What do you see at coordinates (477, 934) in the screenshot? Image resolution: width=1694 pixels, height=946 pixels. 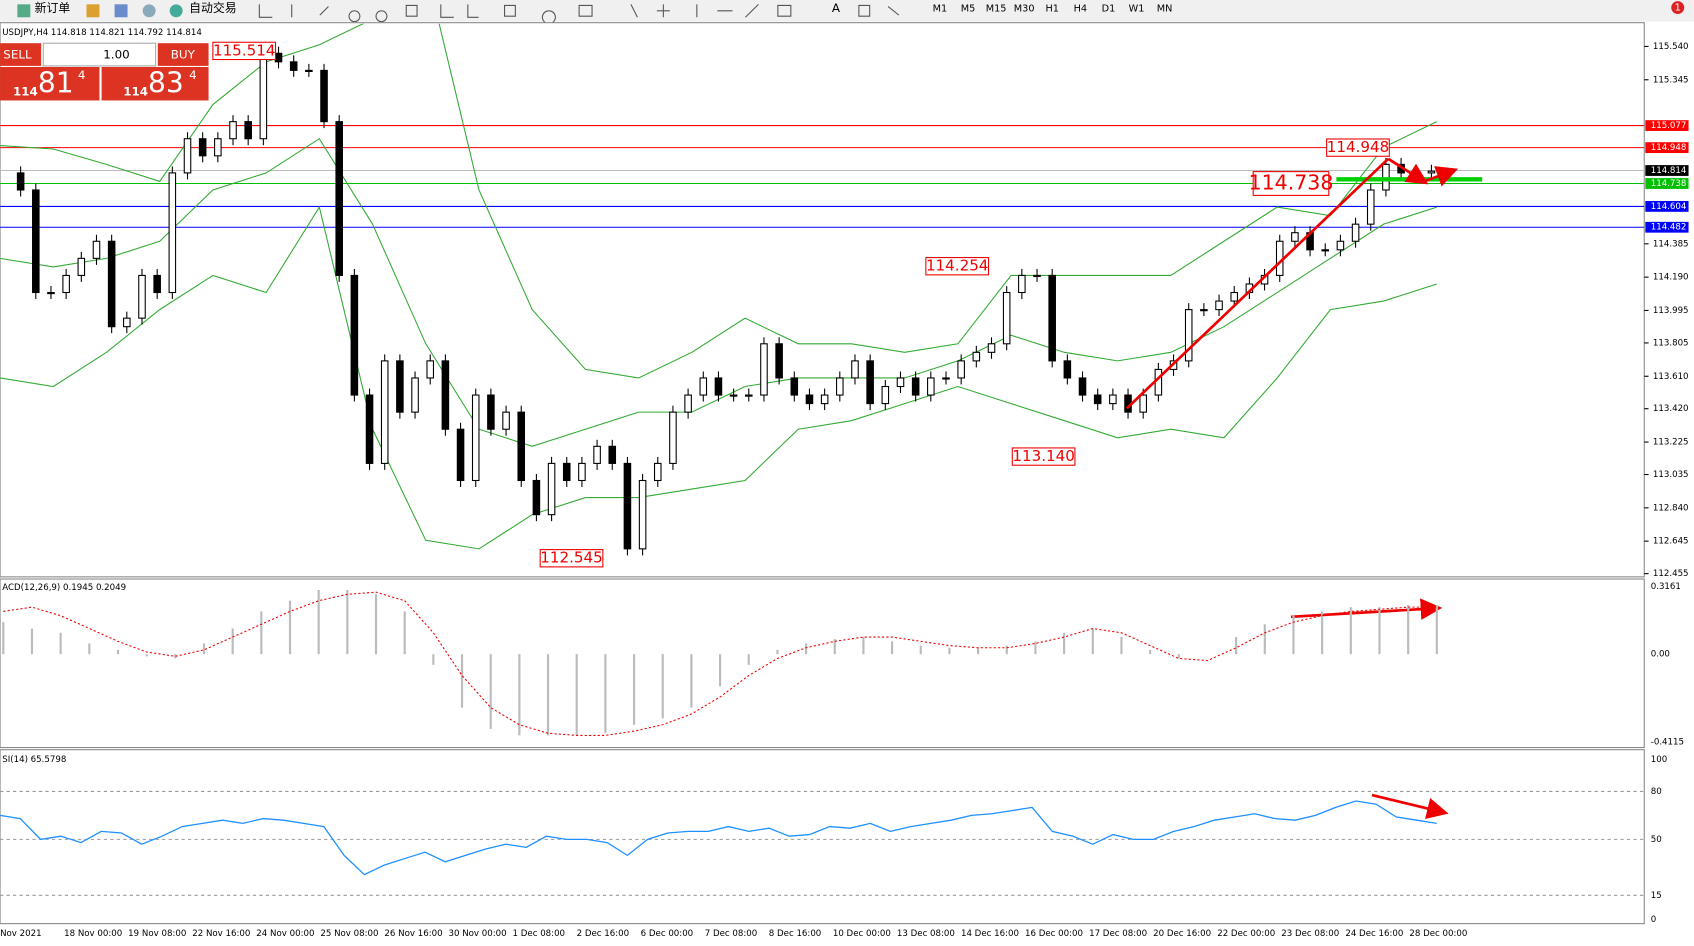 I see `date-label: 30 Nov 00:00` at bounding box center [477, 934].